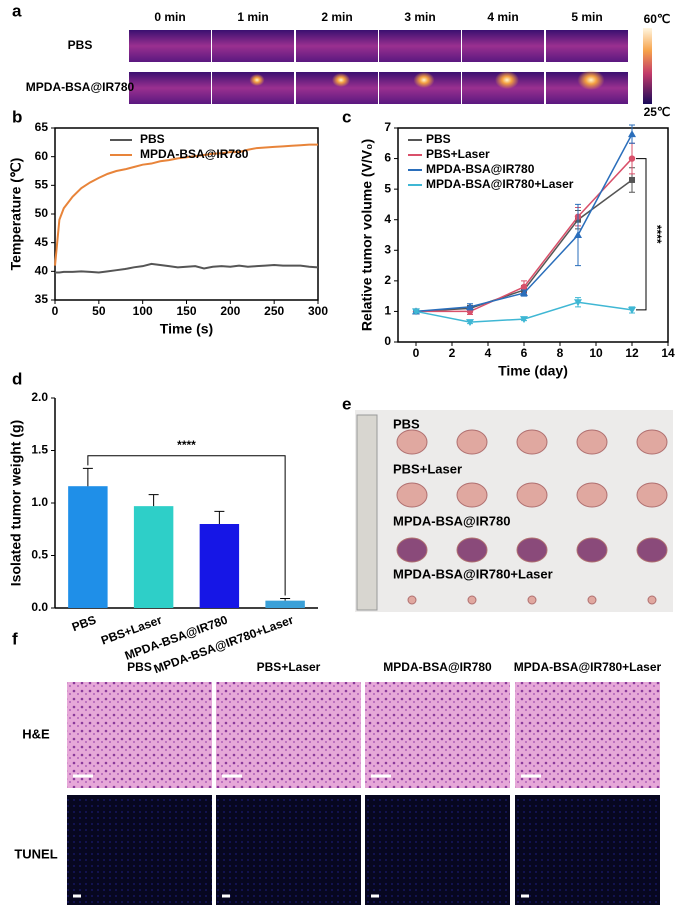  Describe the element at coordinates (480, 169) in the screenshot. I see `legend-label: MPDA-BSA@IR780` at that location.